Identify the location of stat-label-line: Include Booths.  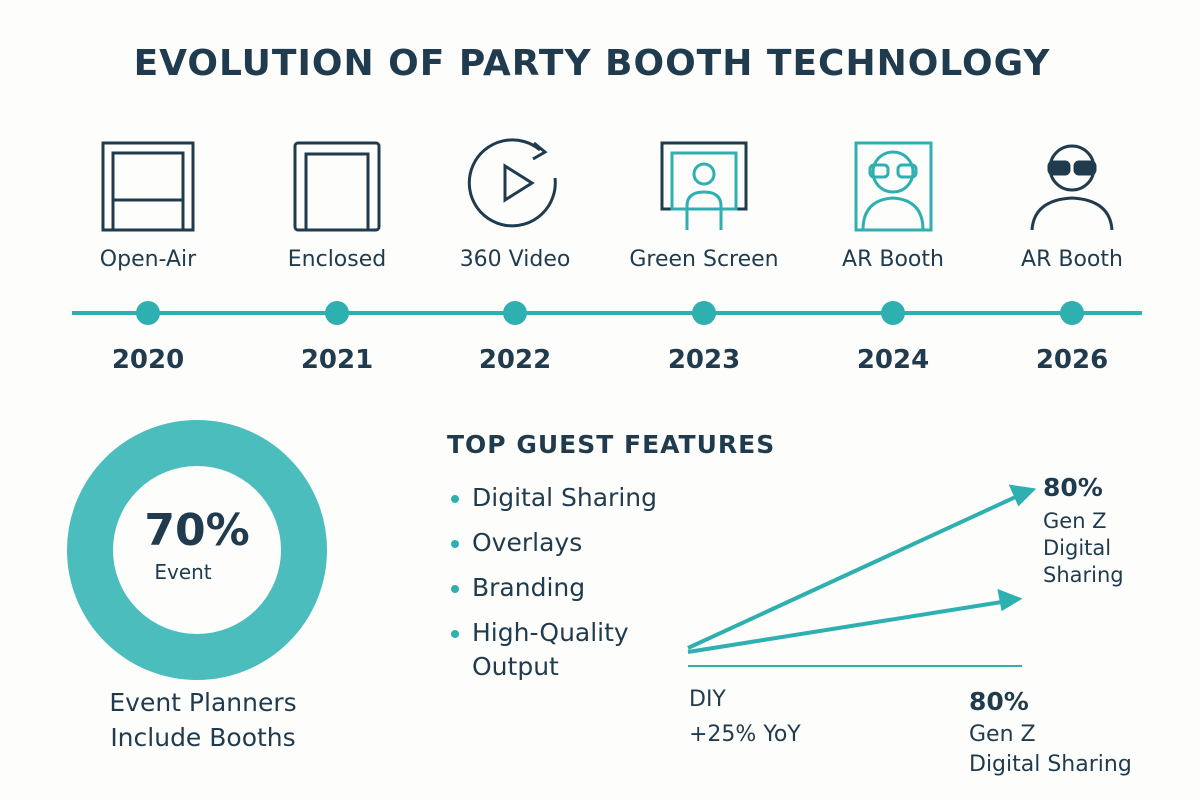
(203, 737).